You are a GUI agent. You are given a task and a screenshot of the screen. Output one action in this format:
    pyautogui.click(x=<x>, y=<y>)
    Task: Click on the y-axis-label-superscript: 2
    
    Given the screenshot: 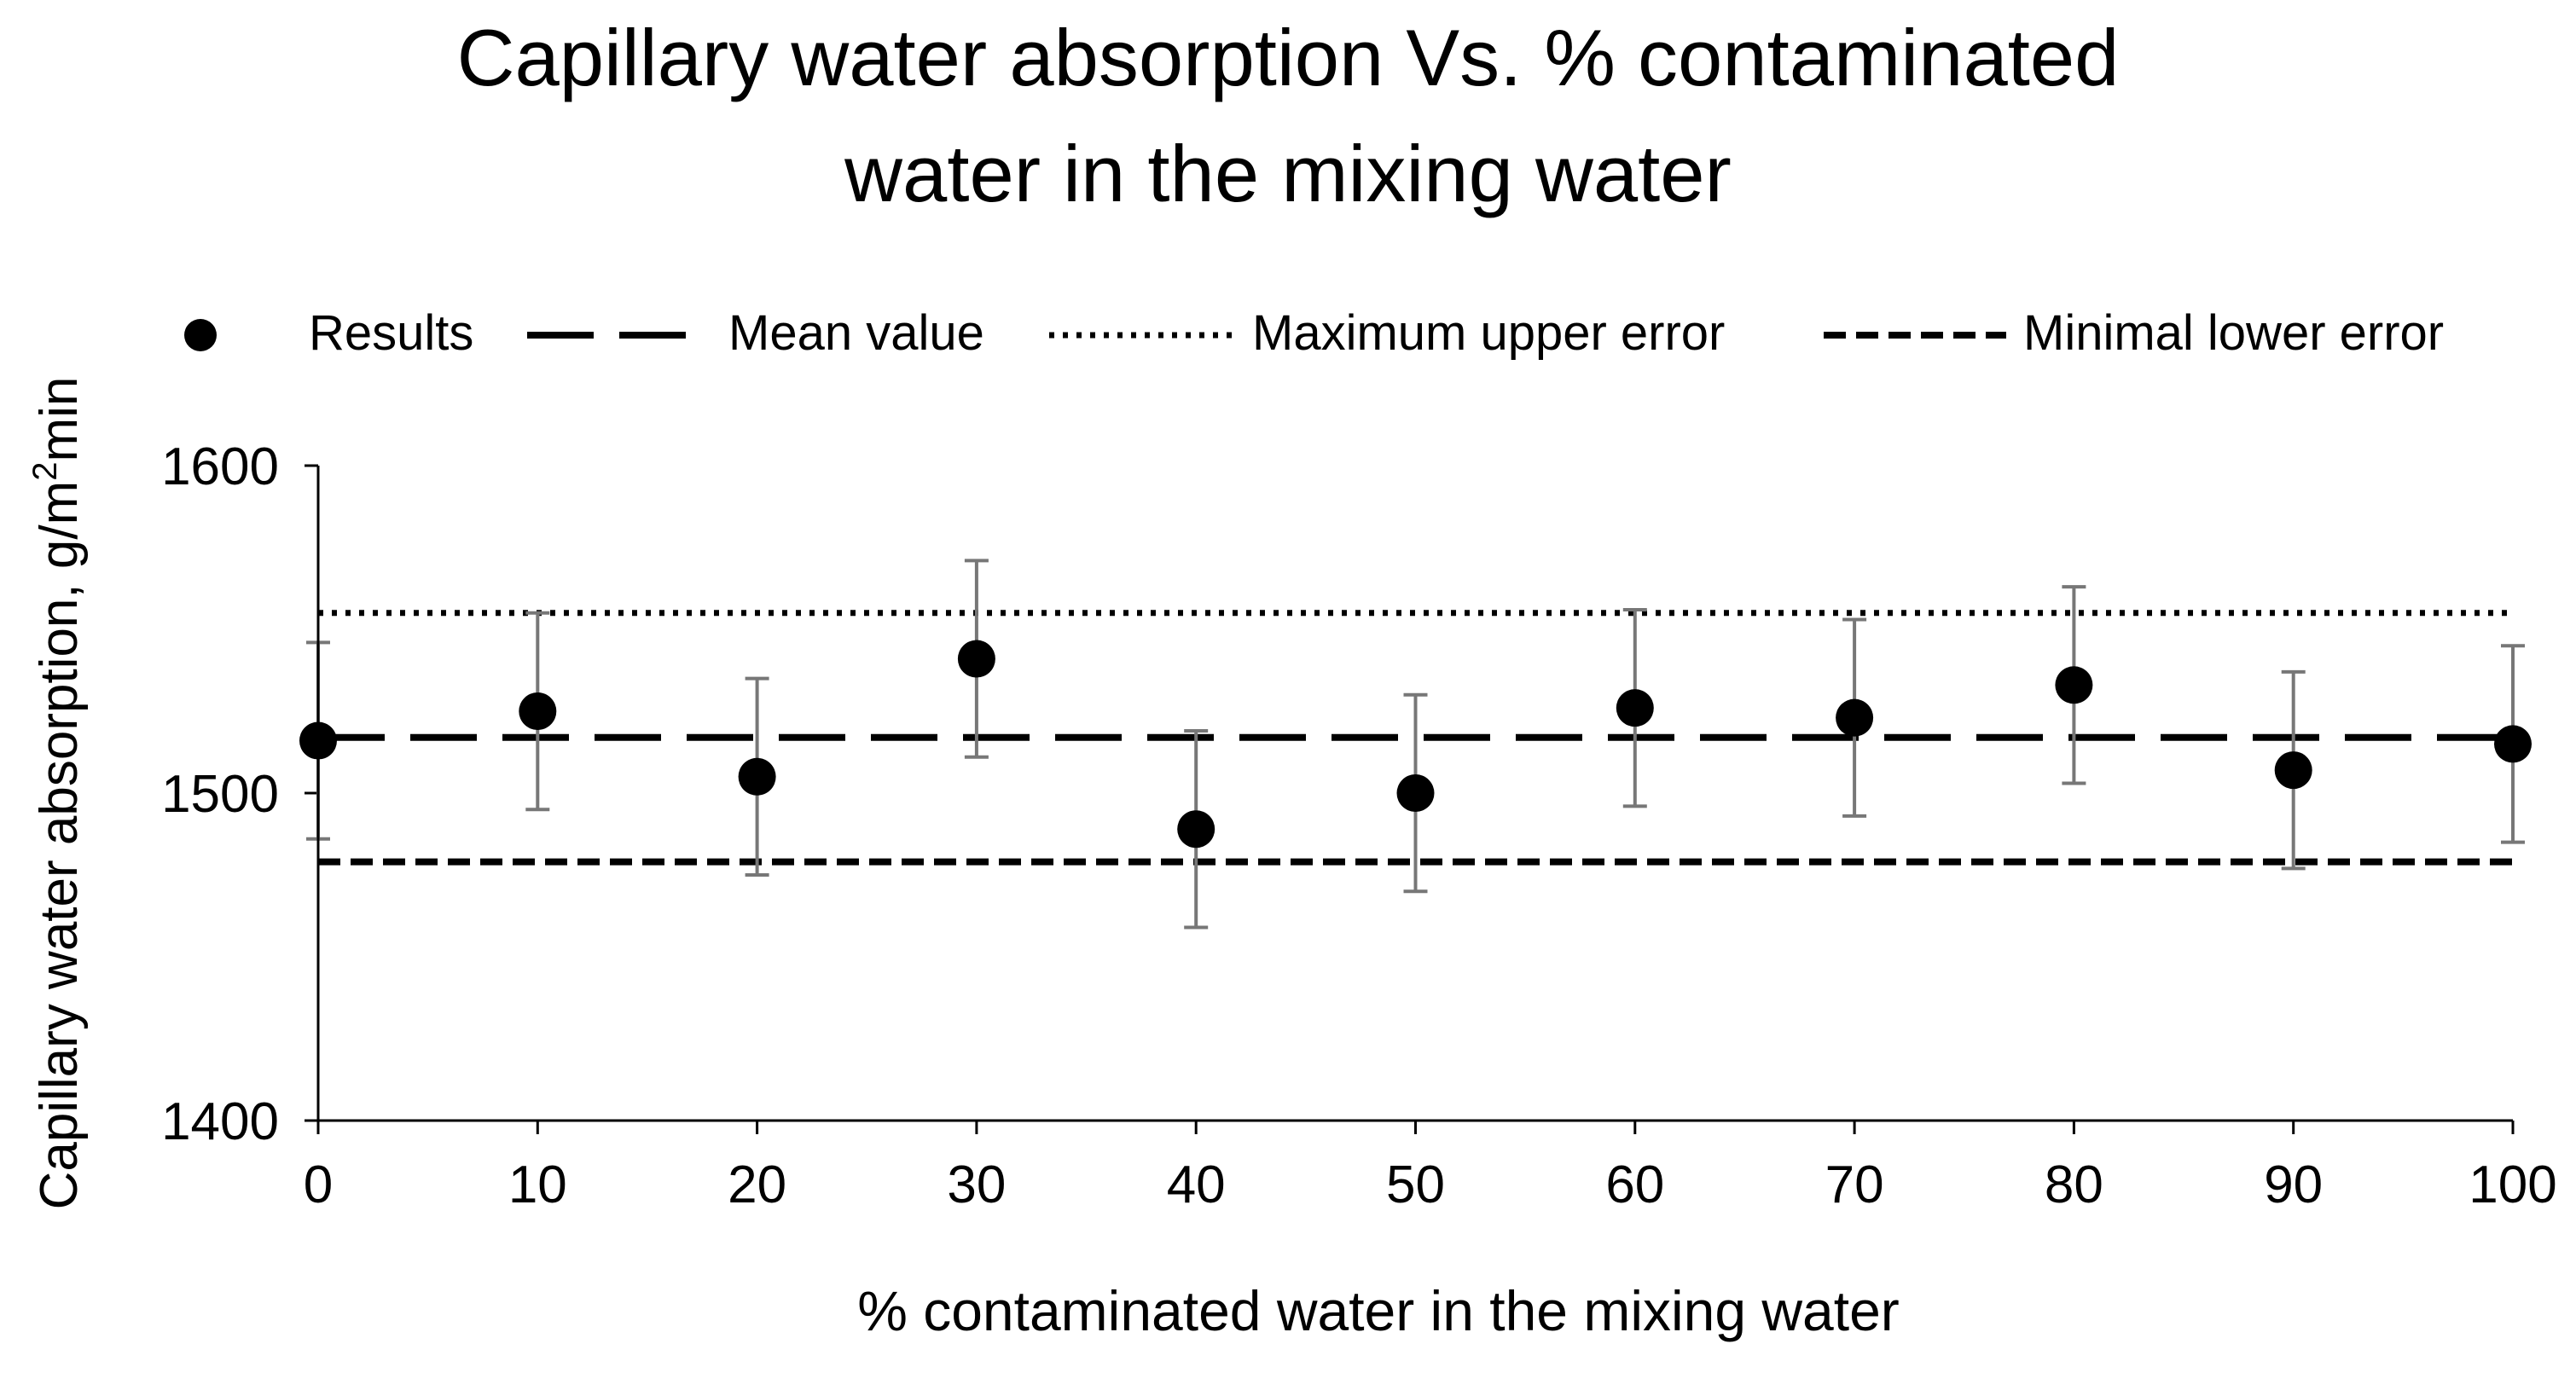 What is the action you would take?
    pyautogui.click(x=45, y=471)
    